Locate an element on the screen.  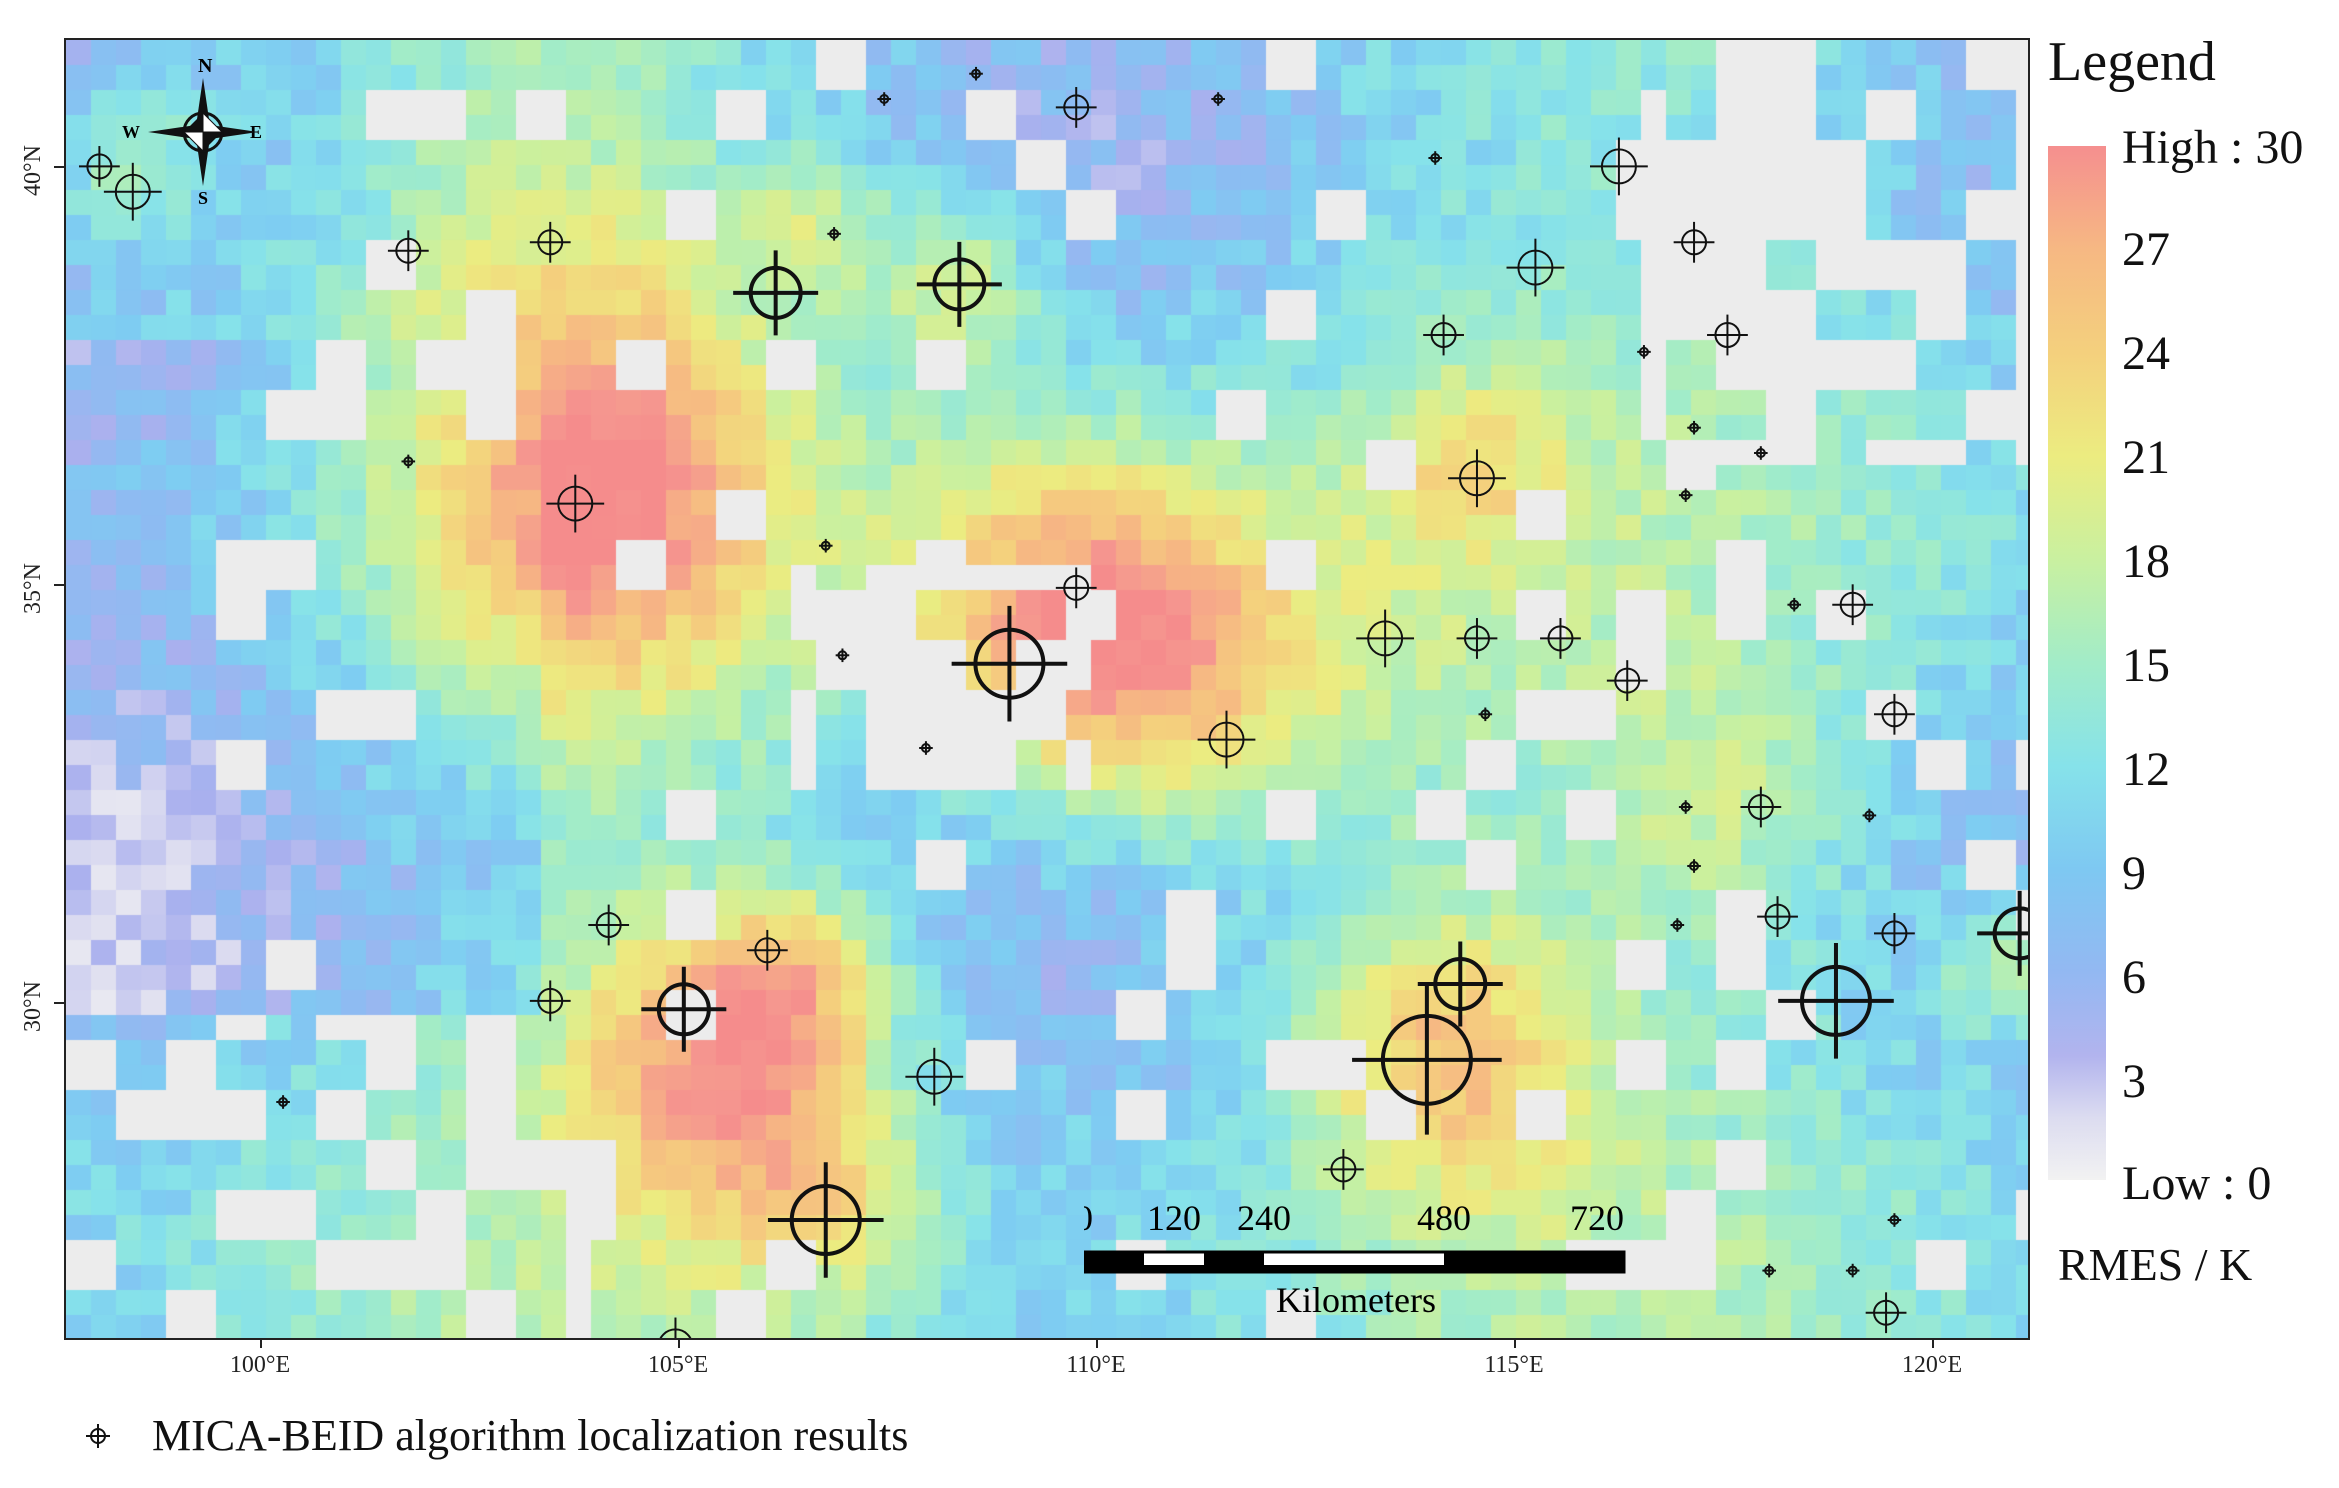
legend-low-label: Low : 0 is located at coordinates (2197, 1183).